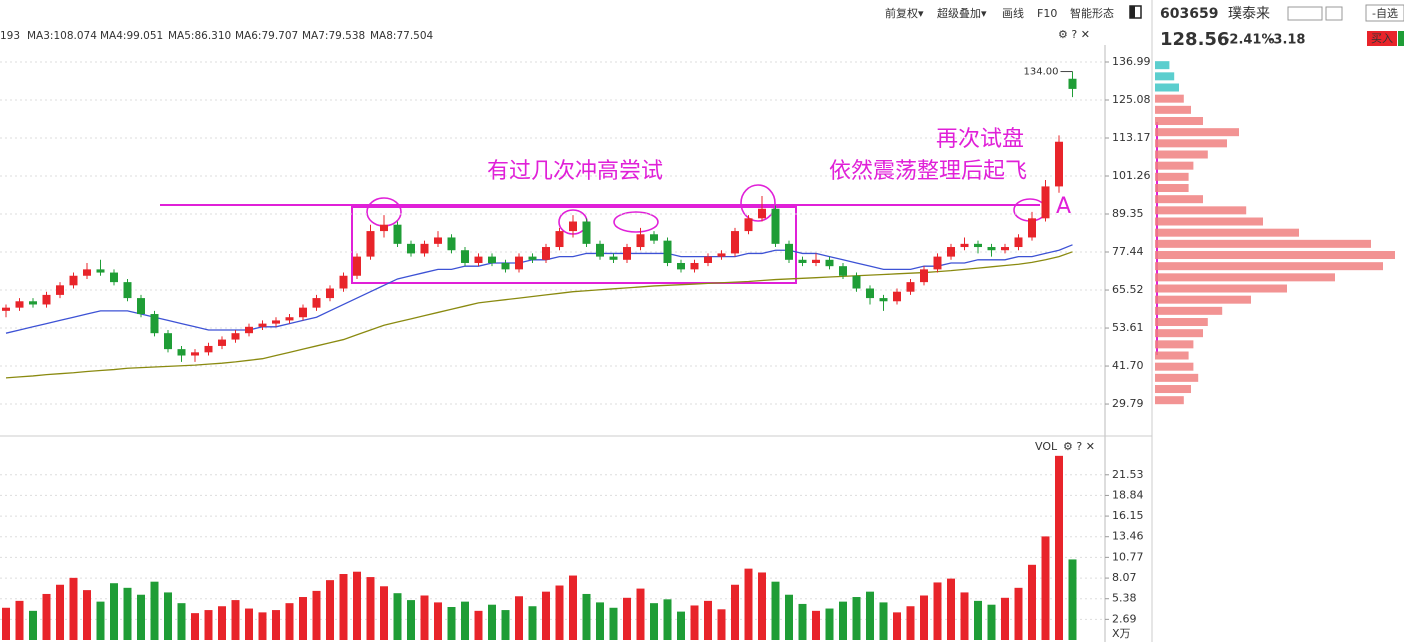 The width and height of the screenshot is (1404, 642). What do you see at coordinates (1334, 13) in the screenshot?
I see `alert-button` at bounding box center [1334, 13].